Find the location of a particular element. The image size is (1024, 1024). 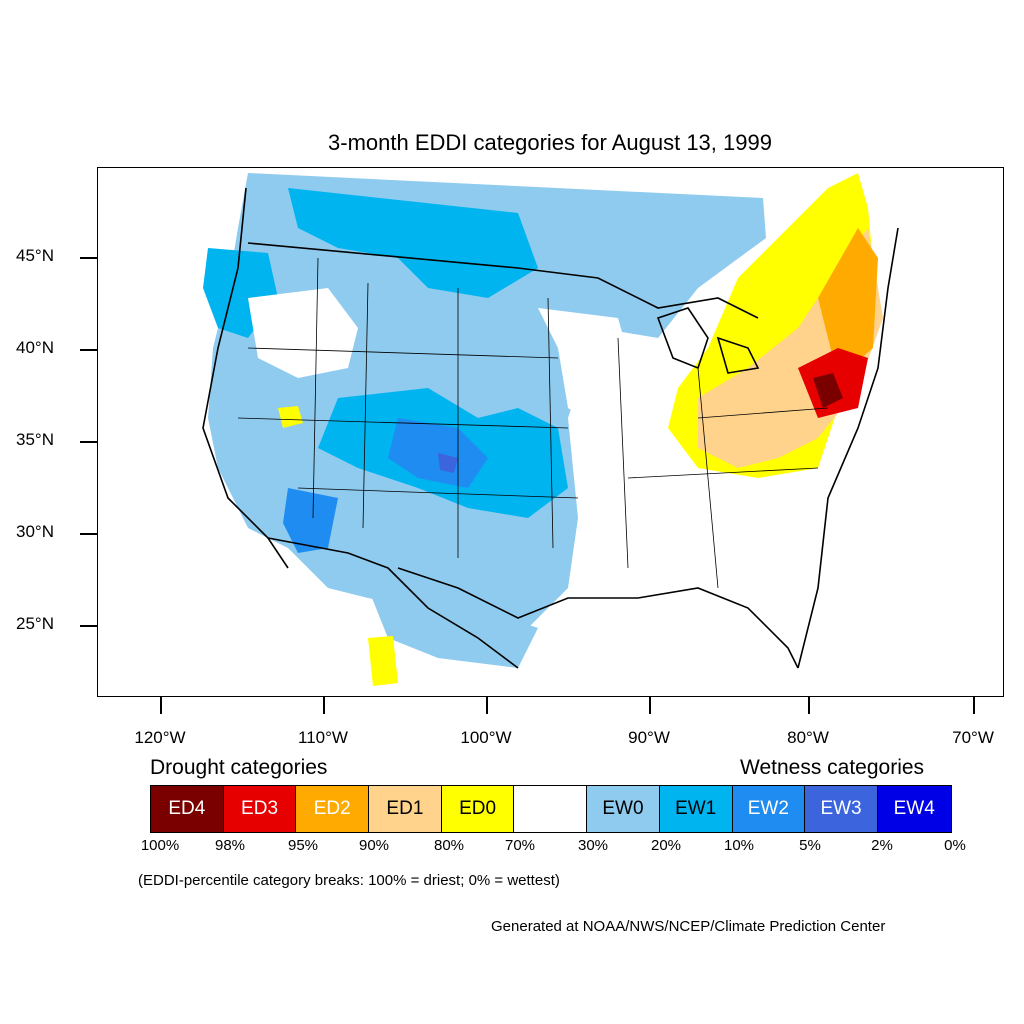

legend-label-ew2: EW2 is located at coordinates (768, 808).